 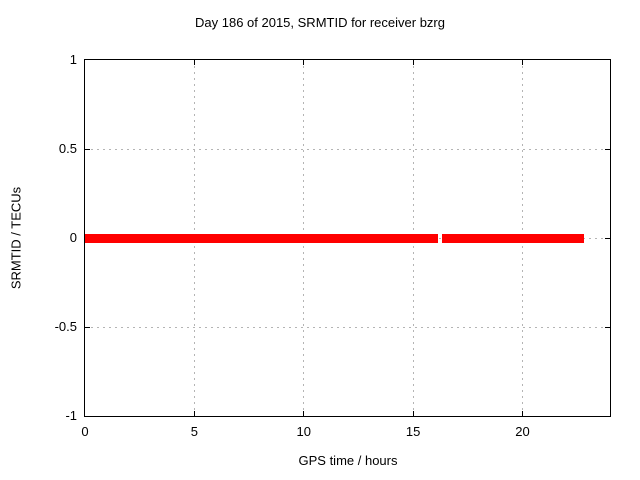 I want to click on x-tick-label: 0, so click(x=85, y=431).